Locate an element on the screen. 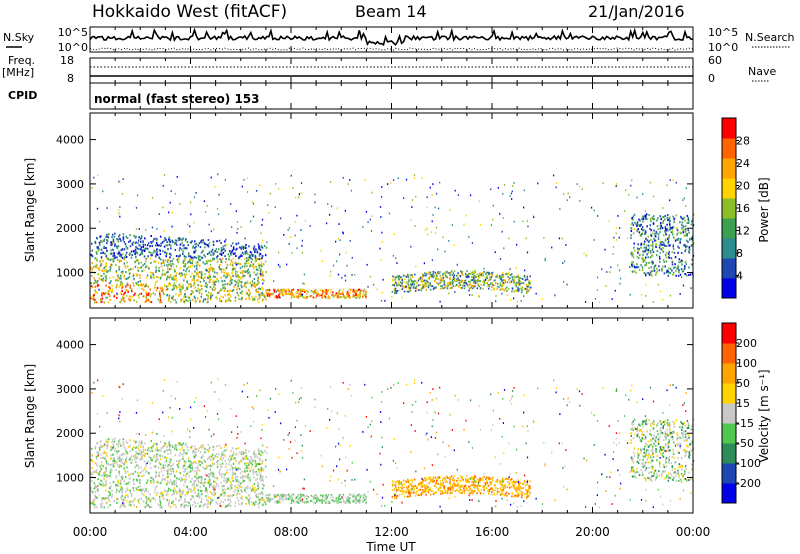 This screenshot has height=554, width=800. power-colorbar-tick: 28 is located at coordinates (743, 141).